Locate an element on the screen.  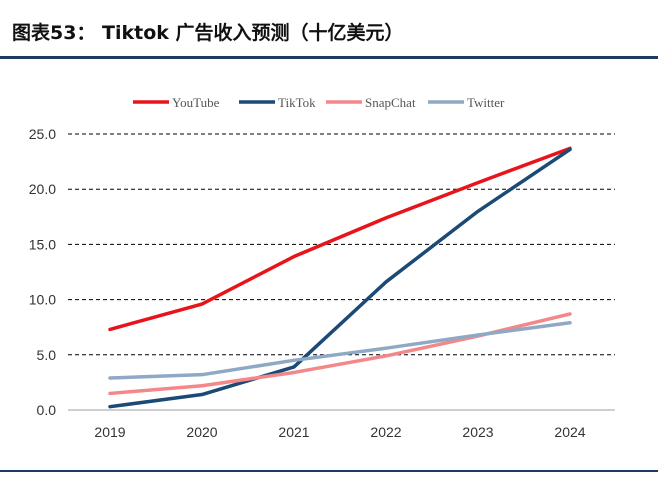
x-tick-label: 2021 is located at coordinates (293, 432).